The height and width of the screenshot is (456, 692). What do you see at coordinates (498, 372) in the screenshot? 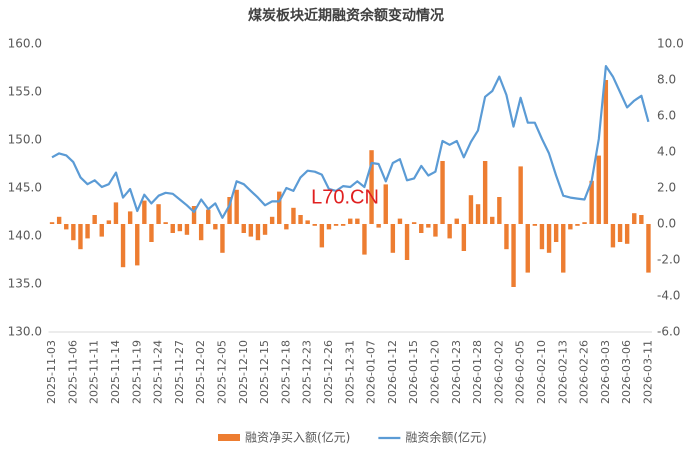
I see `x-tick-label: 2026-02-02` at bounding box center [498, 372].